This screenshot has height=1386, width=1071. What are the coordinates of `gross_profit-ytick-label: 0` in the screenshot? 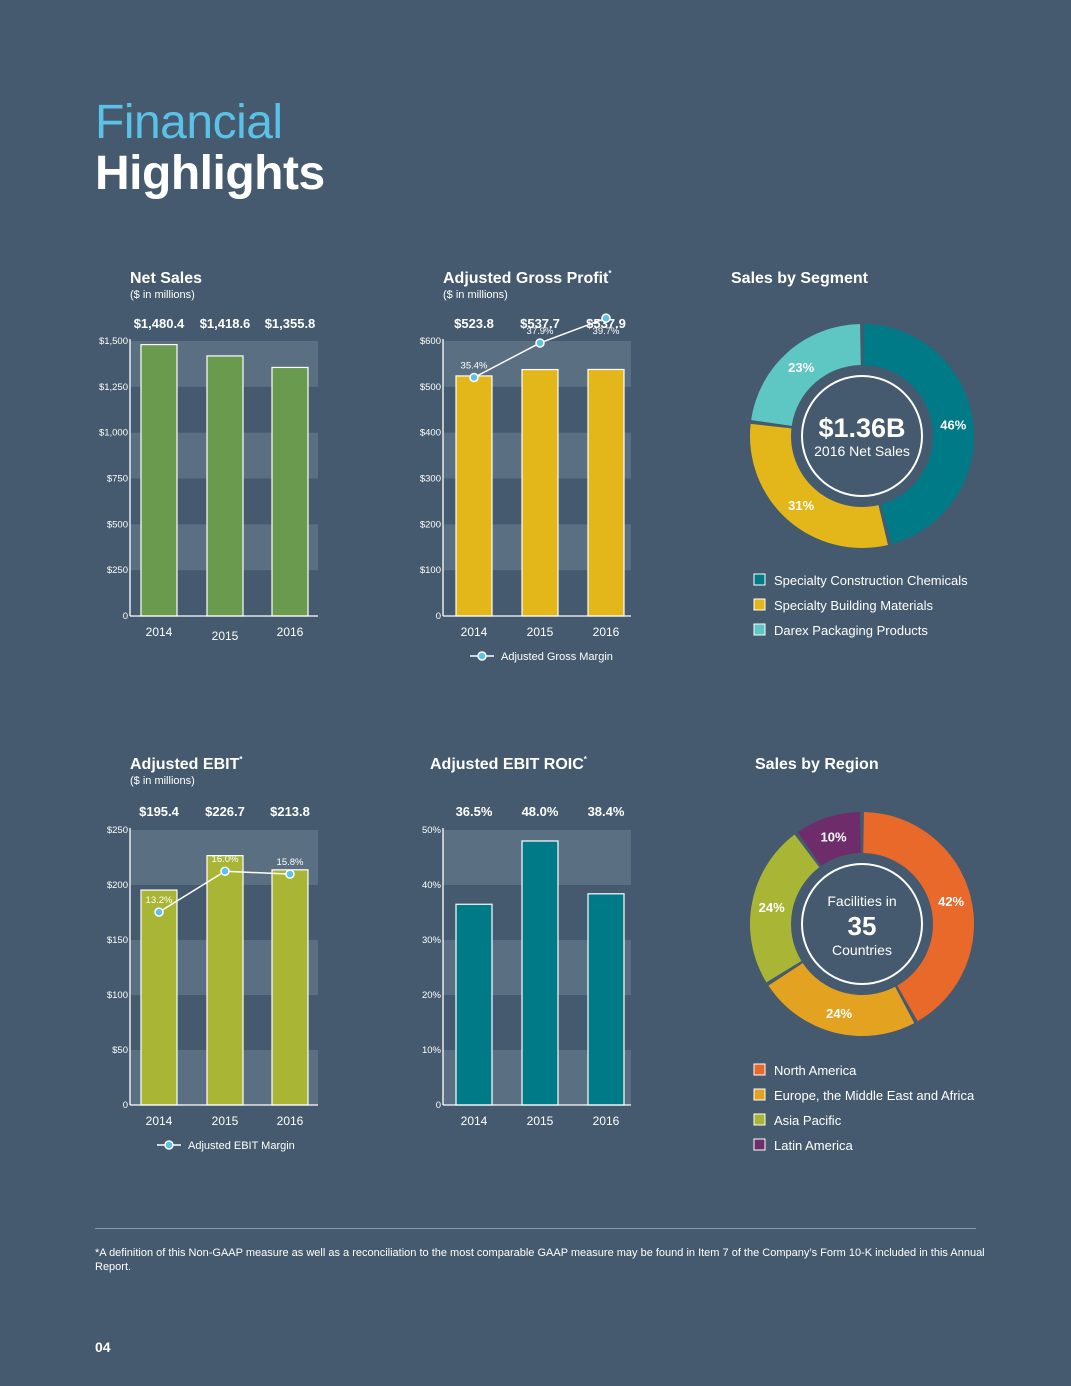 It's located at (438, 616).